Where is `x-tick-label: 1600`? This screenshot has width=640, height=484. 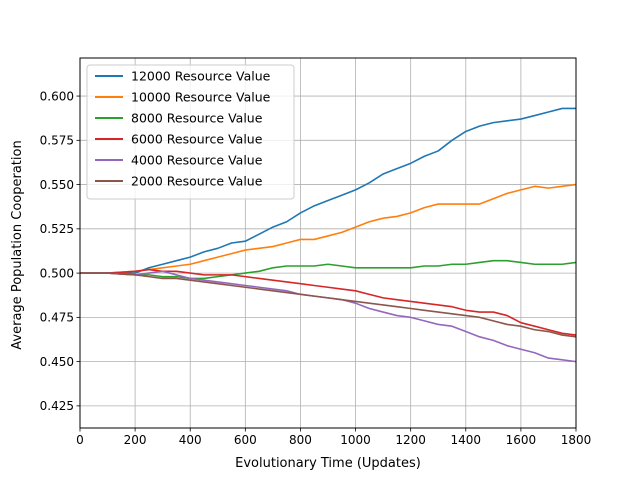
x-tick-label: 1600 is located at coordinates (521, 440).